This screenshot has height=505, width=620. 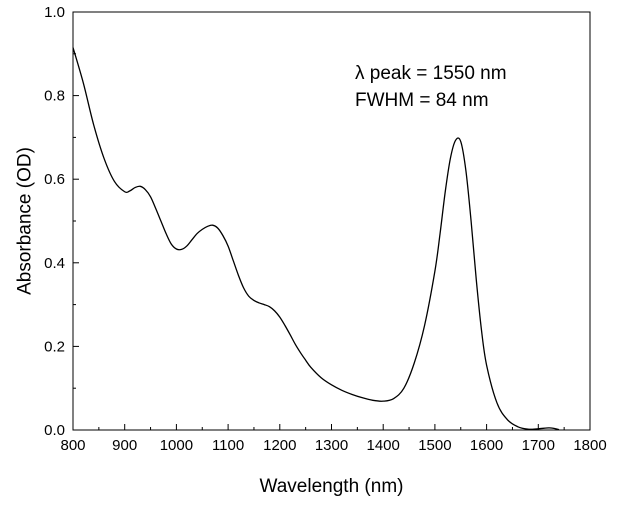 I want to click on y-tick-label: 0.4, so click(x=54, y=263).